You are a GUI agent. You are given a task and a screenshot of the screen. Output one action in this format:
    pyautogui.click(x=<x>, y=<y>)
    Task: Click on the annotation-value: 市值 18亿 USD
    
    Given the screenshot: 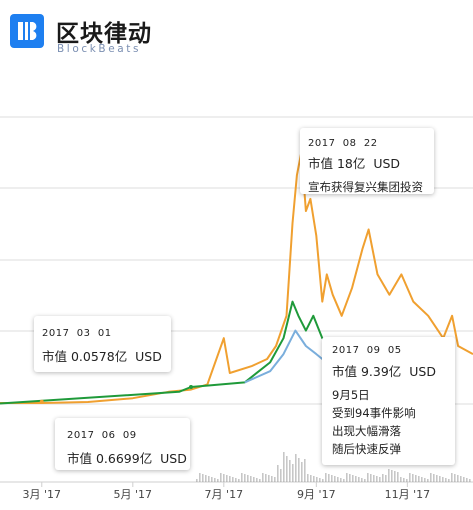 What is the action you would take?
    pyautogui.click(x=354, y=163)
    